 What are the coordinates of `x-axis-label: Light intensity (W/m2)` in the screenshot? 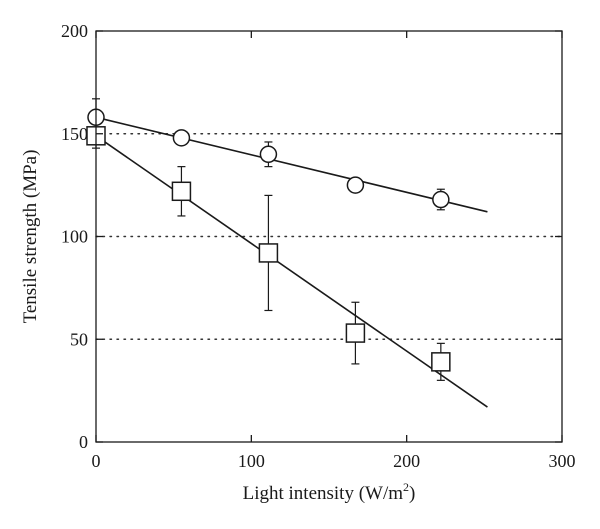 It's located at (329, 492).